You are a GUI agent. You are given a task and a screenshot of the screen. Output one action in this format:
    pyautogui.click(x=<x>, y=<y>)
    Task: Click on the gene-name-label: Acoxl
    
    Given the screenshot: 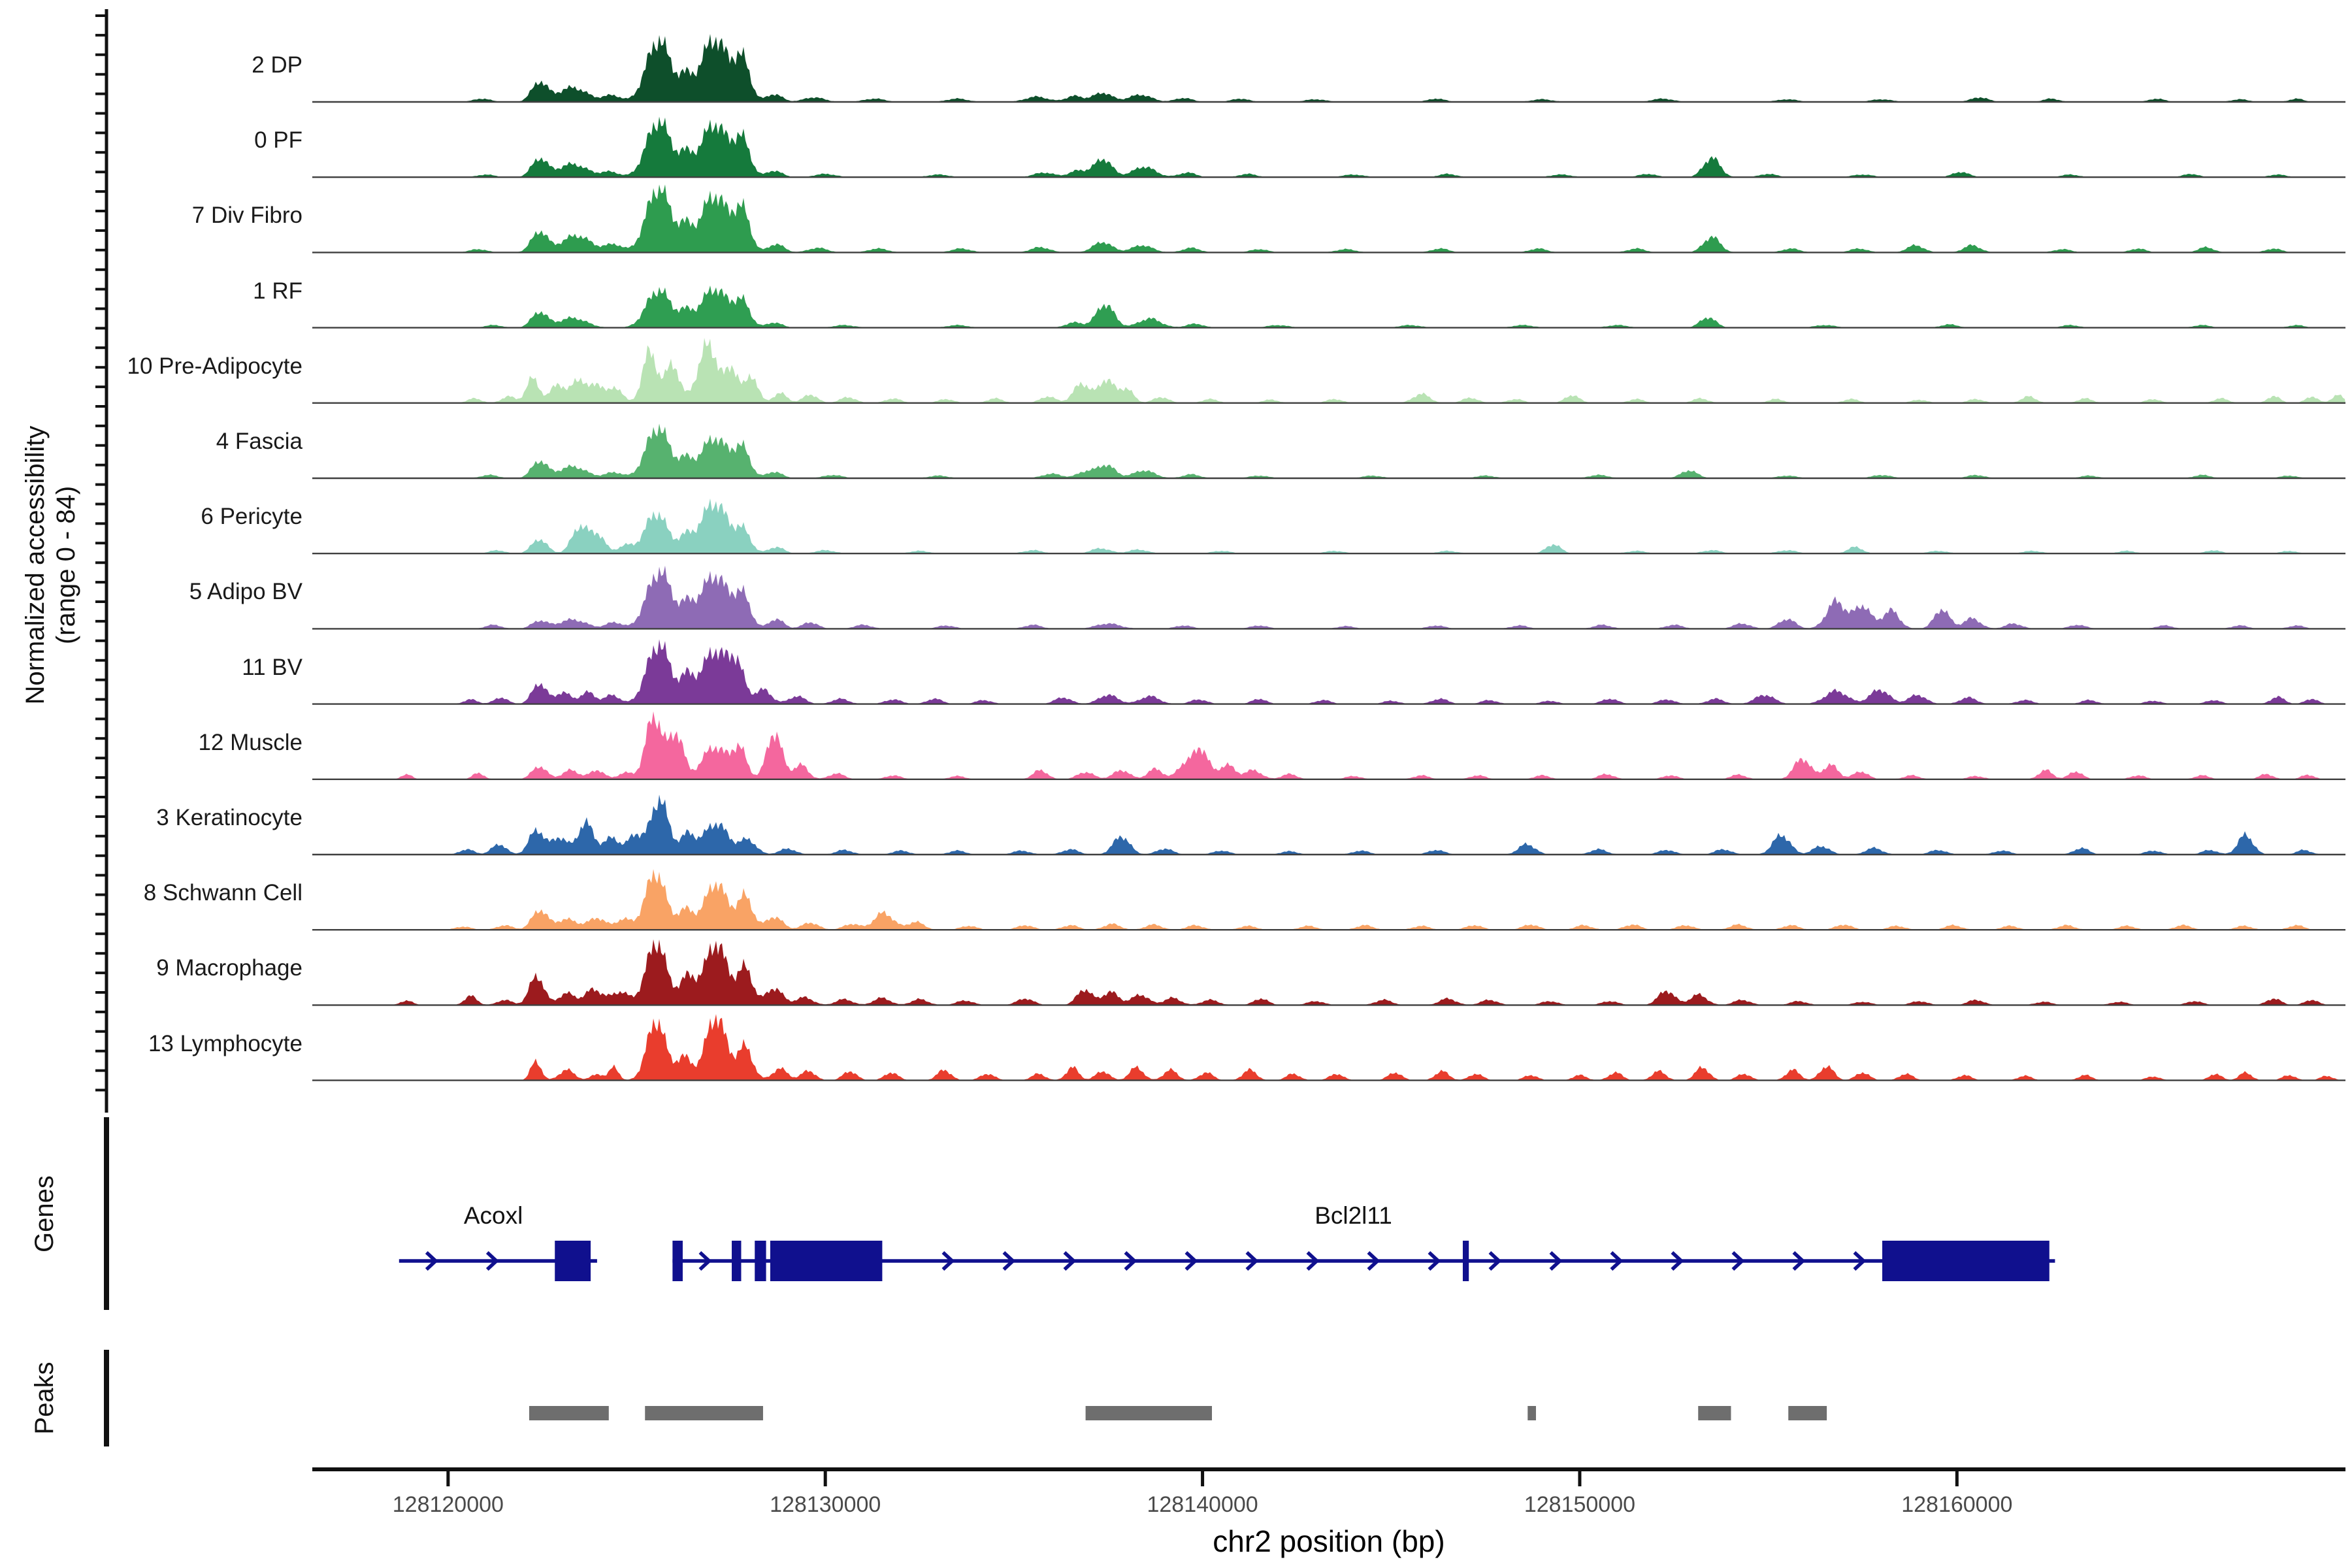 What is the action you would take?
    pyautogui.click(x=493, y=1215)
    